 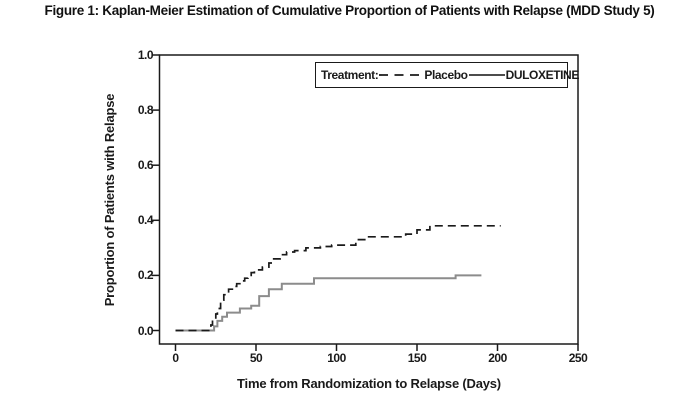 What do you see at coordinates (145, 275) in the screenshot?
I see `y-tick-label: 0.2` at bounding box center [145, 275].